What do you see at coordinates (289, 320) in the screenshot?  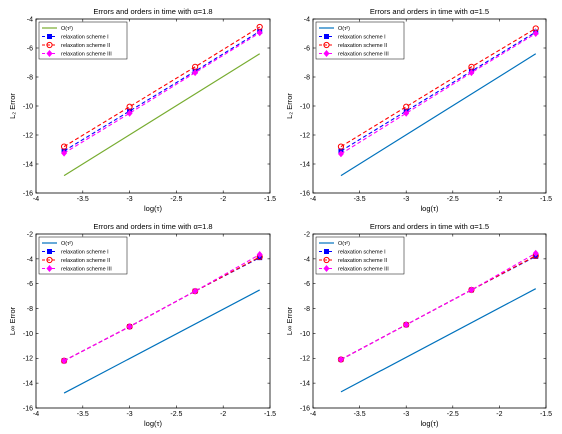 I see `y-axis-label: L∞ Error` at bounding box center [289, 320].